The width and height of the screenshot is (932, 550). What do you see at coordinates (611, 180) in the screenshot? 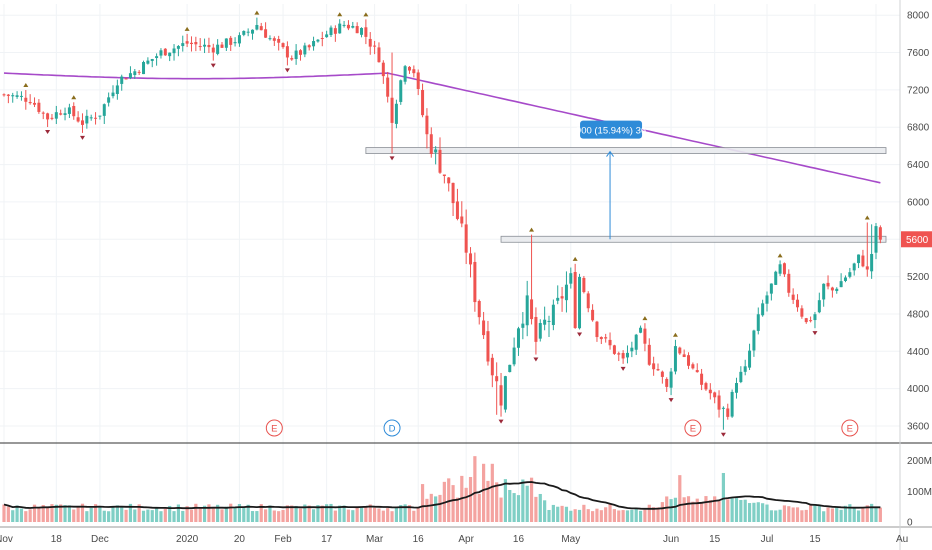
I see `measure-tool: 900 (15.94%) 36` at bounding box center [611, 180].